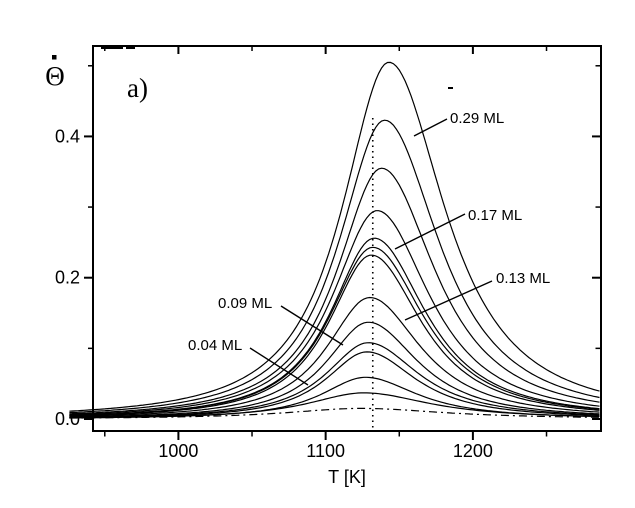 This screenshot has height=508, width=635. I want to click on coverage-label-0-29-ml: 0.29 ML, so click(477, 118).